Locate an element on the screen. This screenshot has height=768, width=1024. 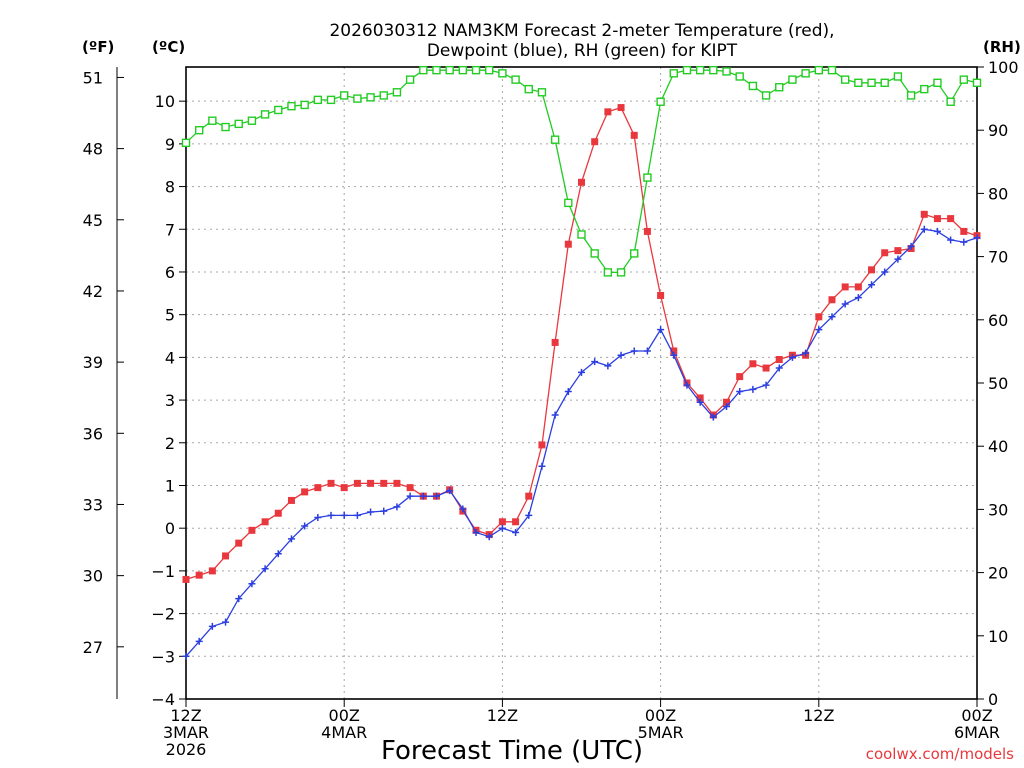
x-tick-label: 4MAR is located at coordinates (344, 732).